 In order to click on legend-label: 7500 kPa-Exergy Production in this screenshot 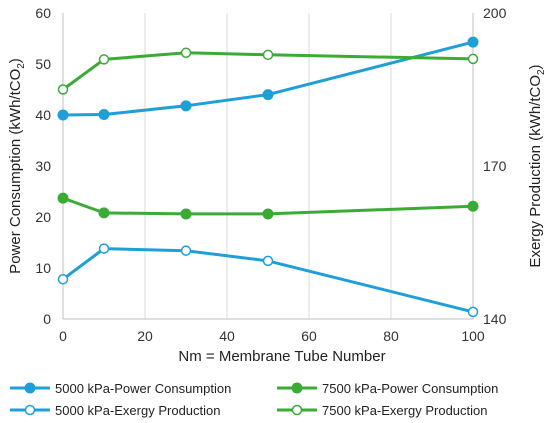, I will do `click(404, 410)`.